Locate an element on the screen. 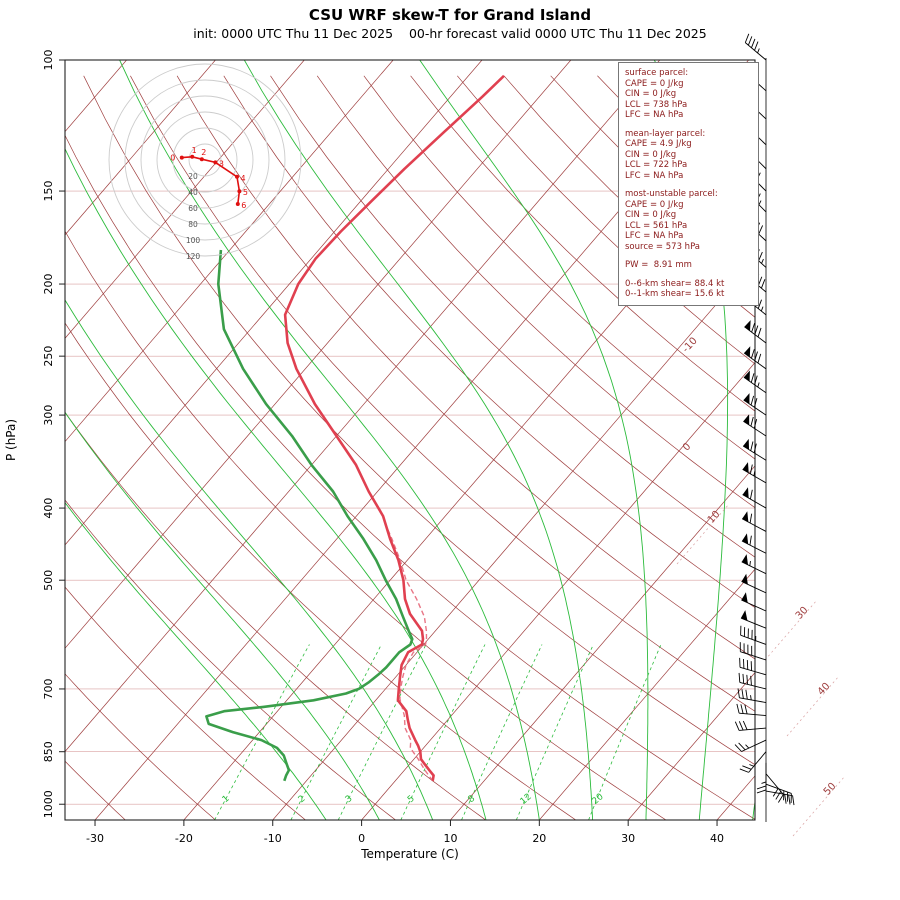 The width and height of the screenshot is (900, 900). hodograph-km-label: 5 is located at coordinates (245, 192).